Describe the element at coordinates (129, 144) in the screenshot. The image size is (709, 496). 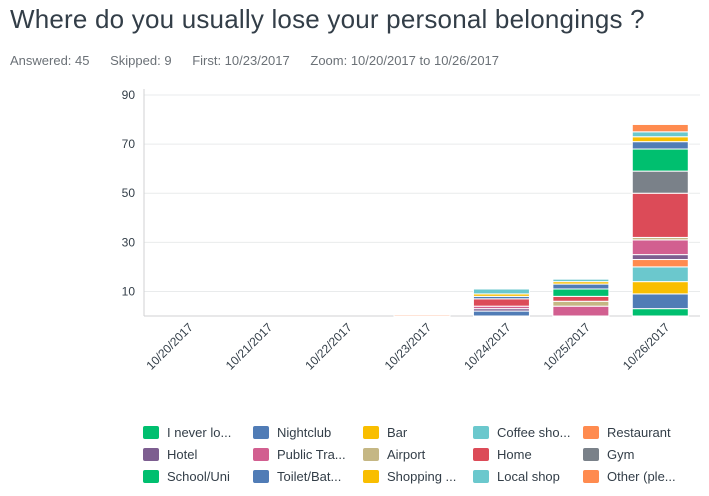
I see `y-tick-label: 70` at that location.